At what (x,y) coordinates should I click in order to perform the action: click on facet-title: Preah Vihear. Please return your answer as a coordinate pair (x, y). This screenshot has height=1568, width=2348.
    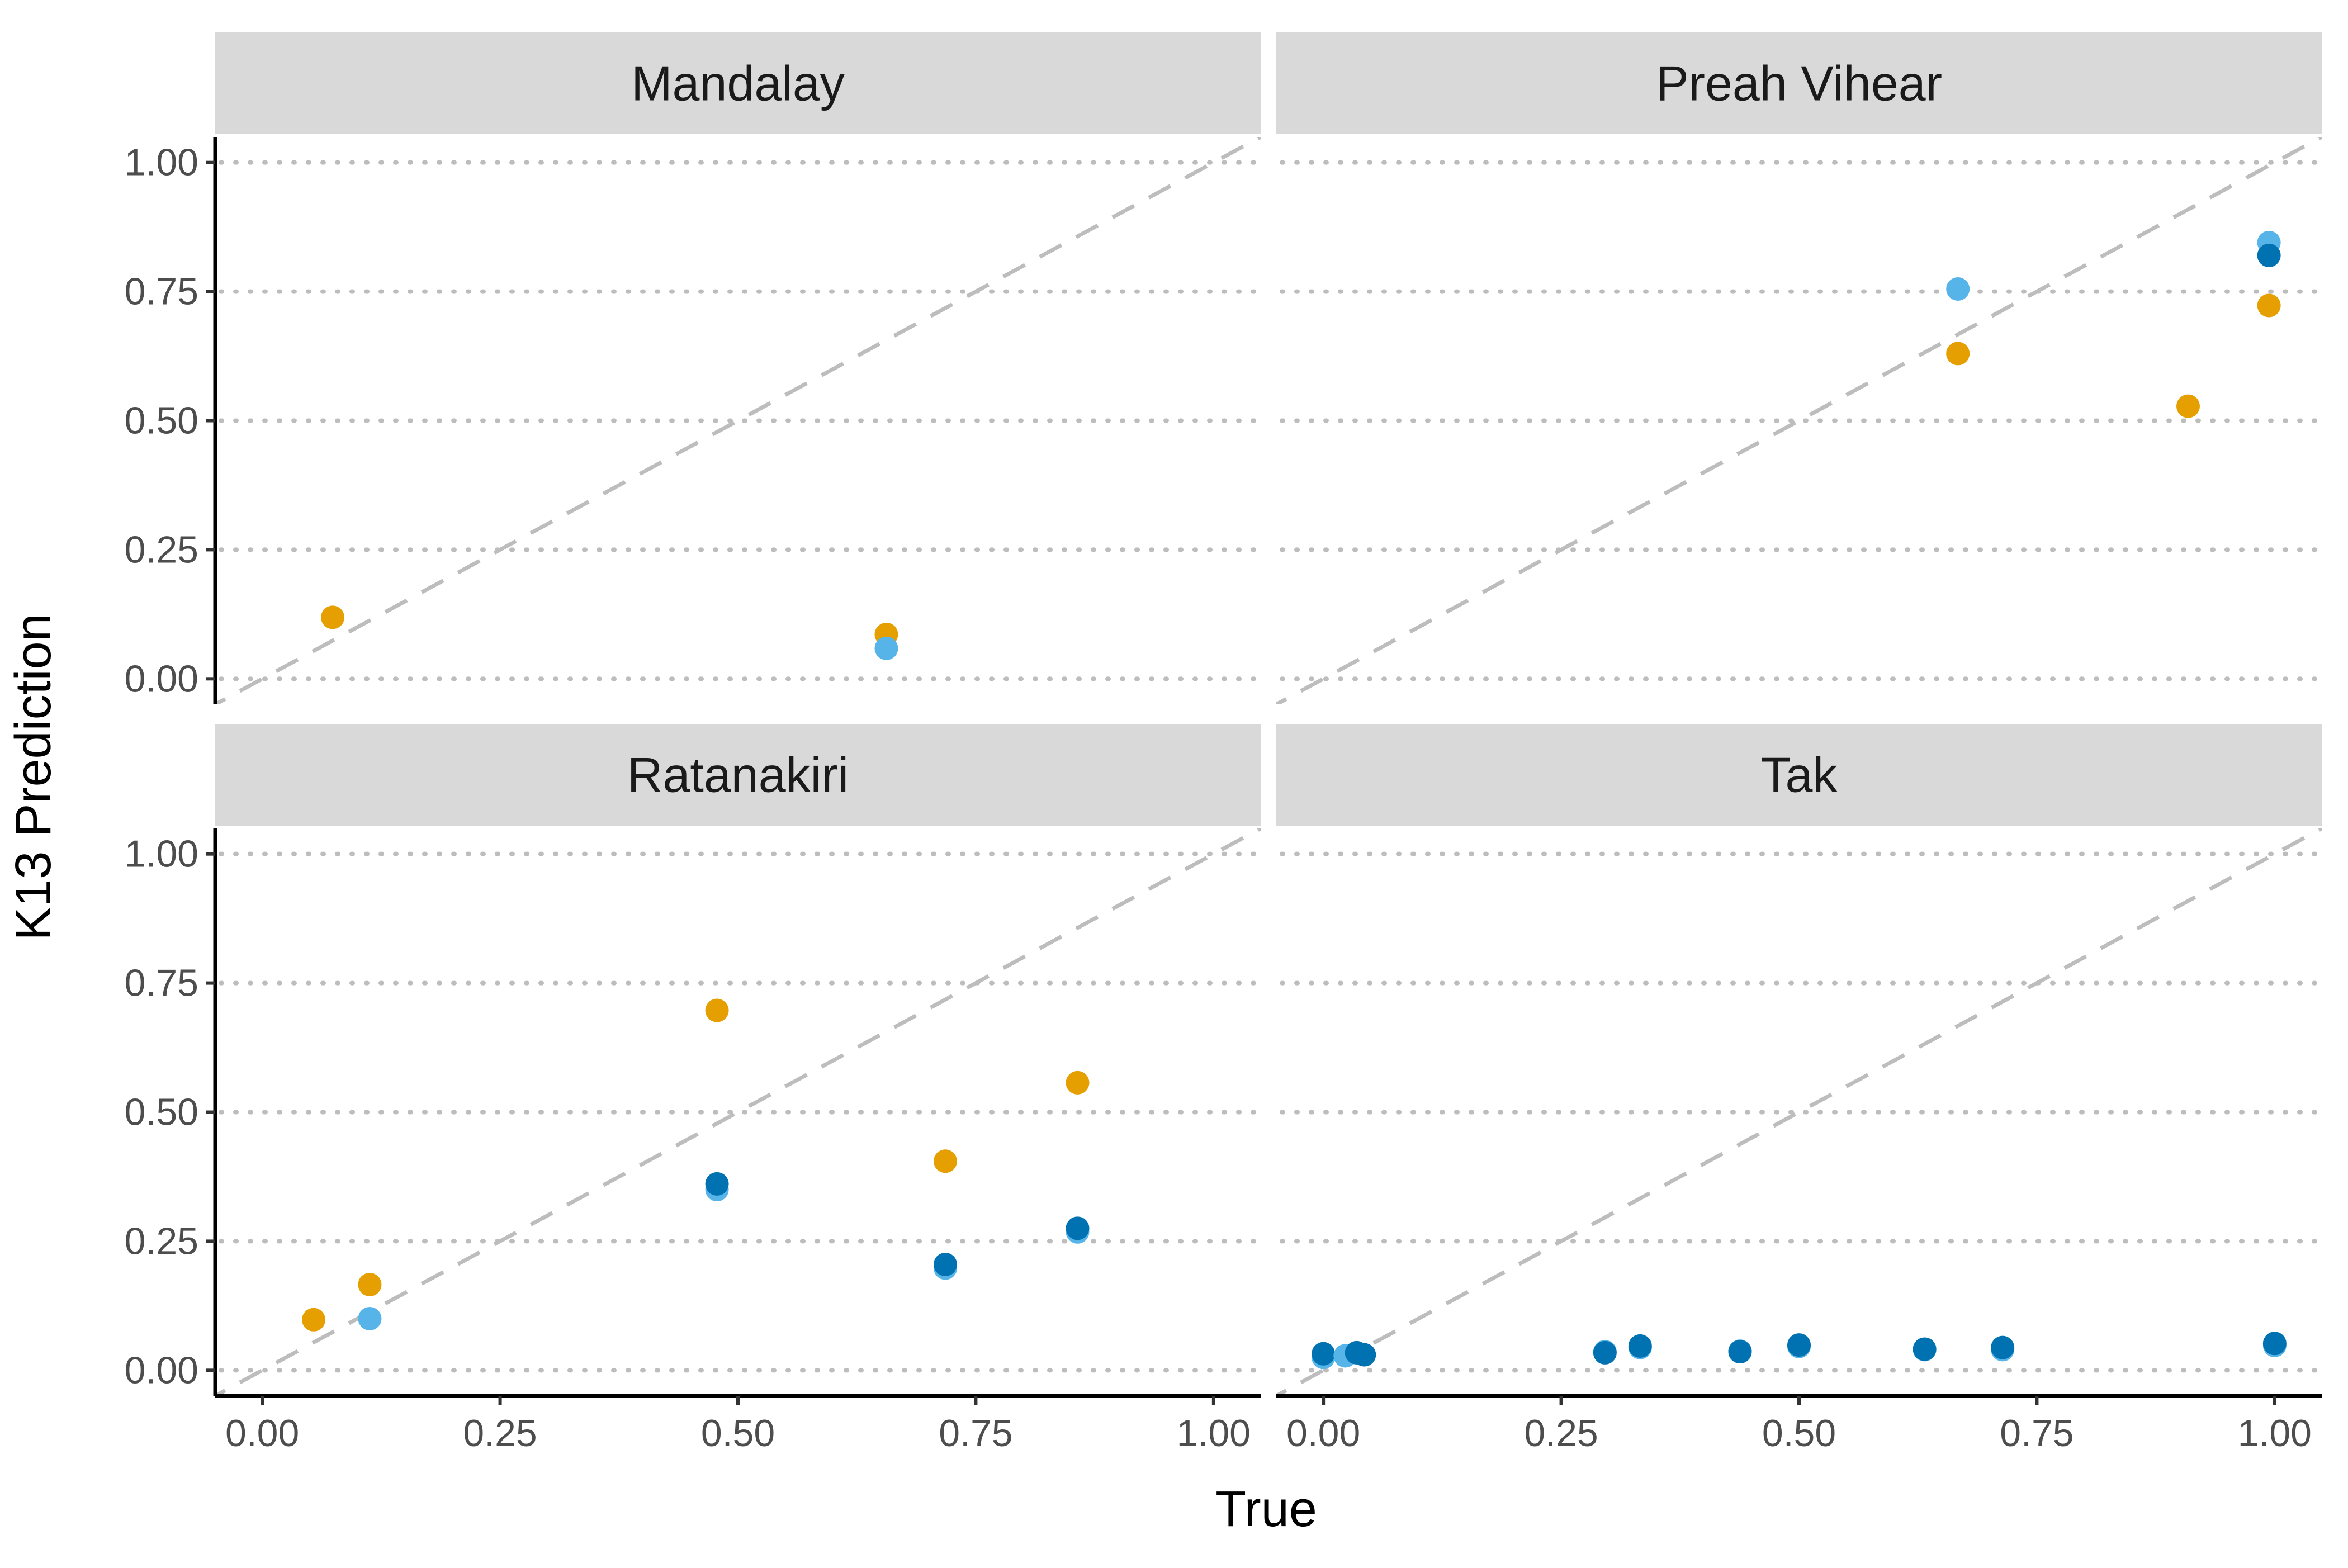
    Looking at the image, I should click on (1799, 83).